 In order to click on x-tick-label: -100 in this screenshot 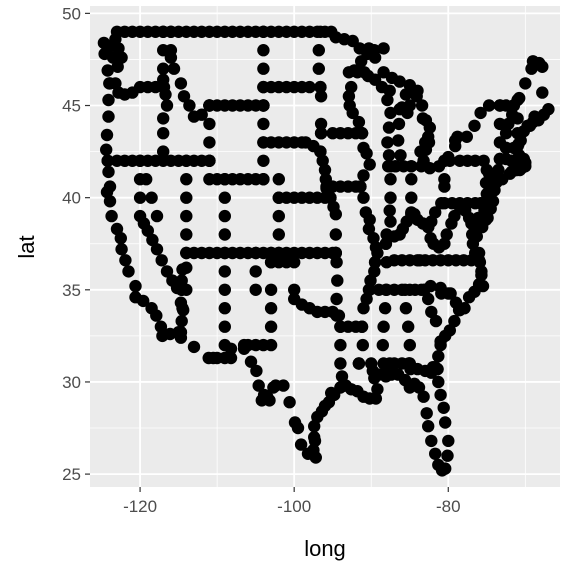, I will do `click(294, 506)`.